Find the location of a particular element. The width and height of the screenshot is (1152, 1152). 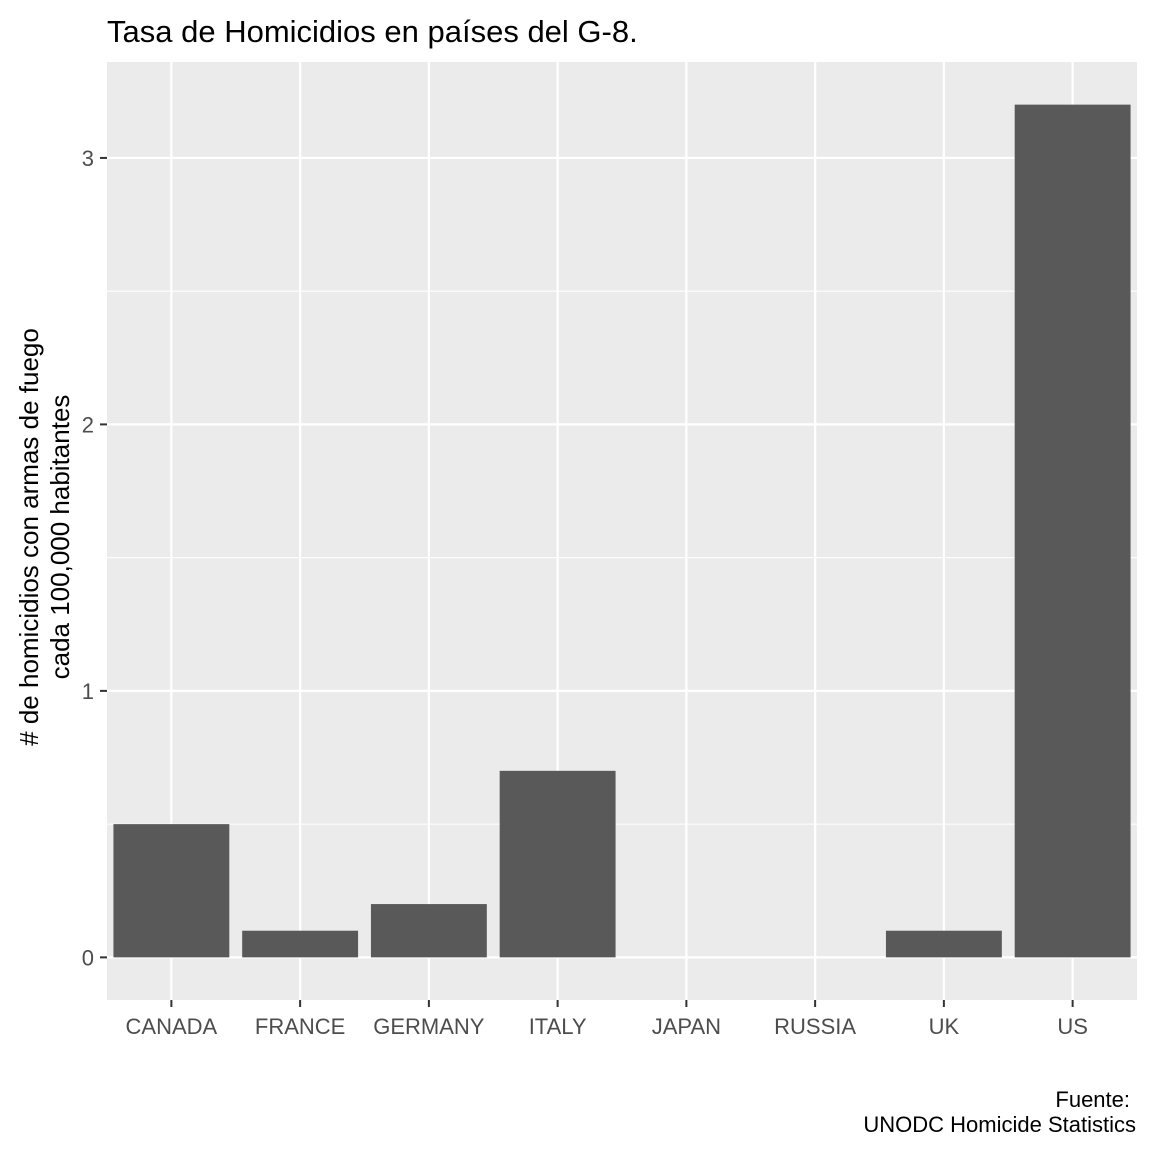

x-tick-label-uk: UK is located at coordinates (944, 1026).